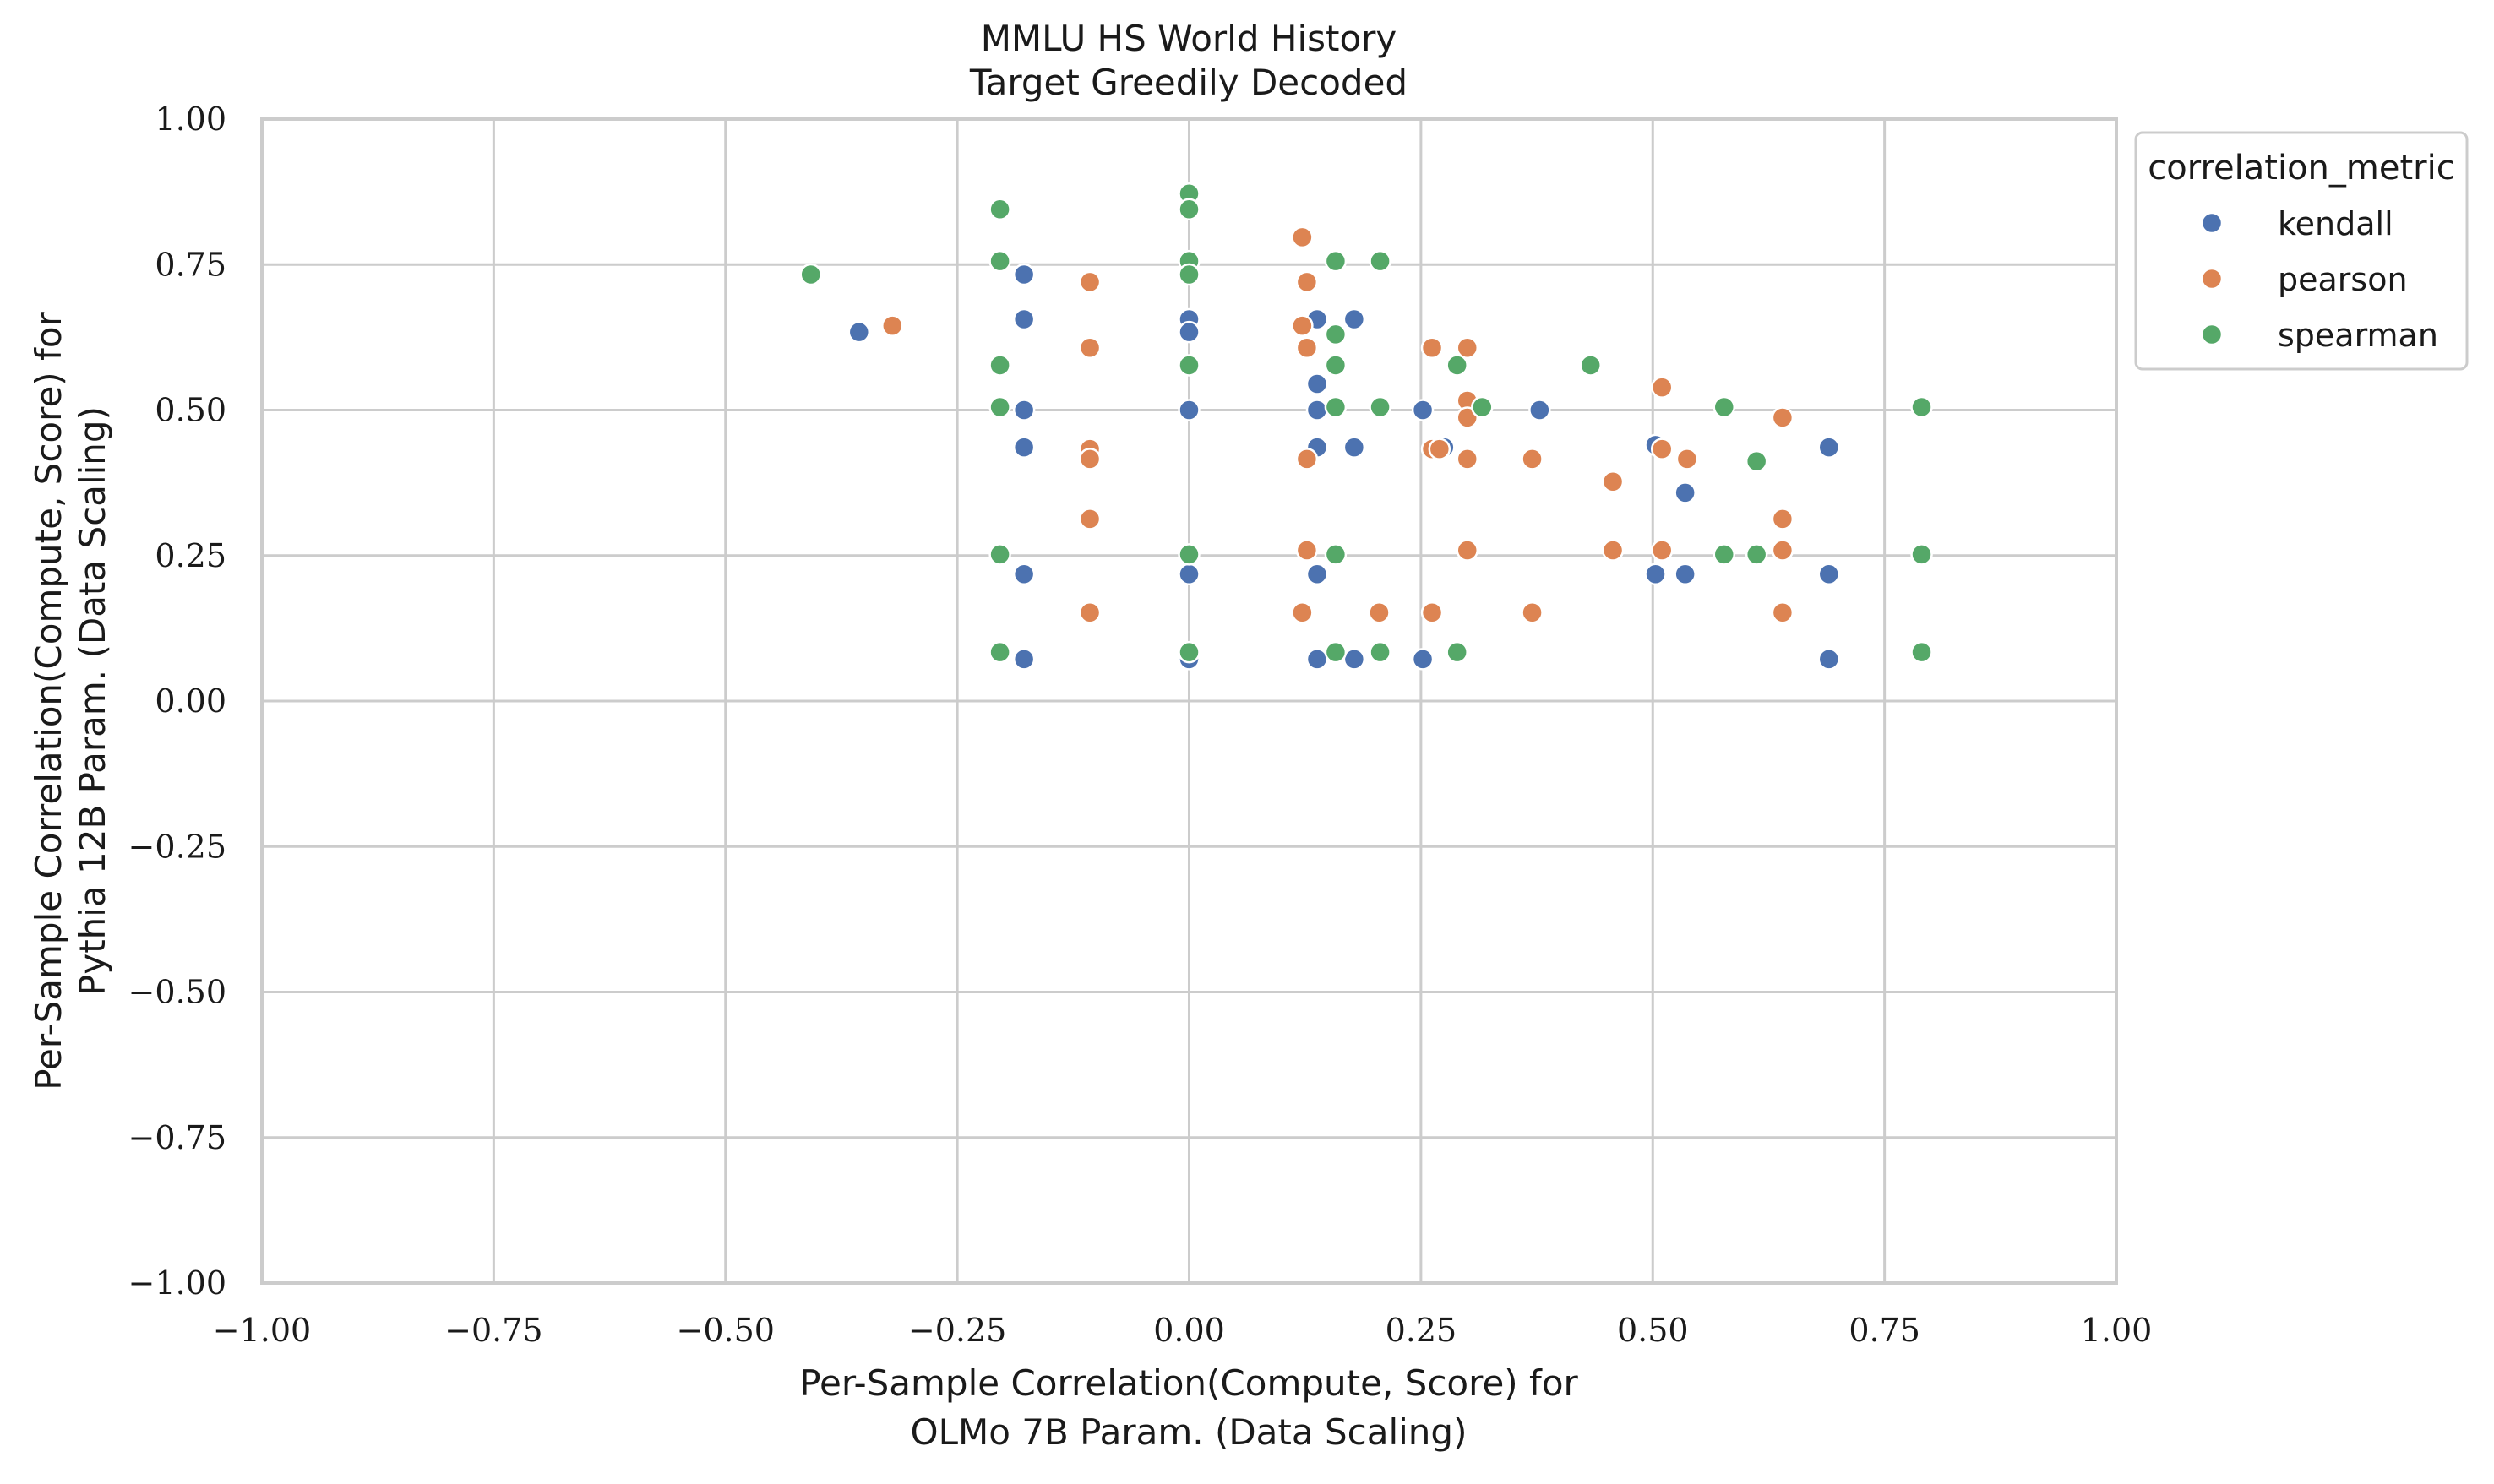  Describe the element at coordinates (2358, 335) in the screenshot. I see `legend-label-spearman: spearman` at that location.